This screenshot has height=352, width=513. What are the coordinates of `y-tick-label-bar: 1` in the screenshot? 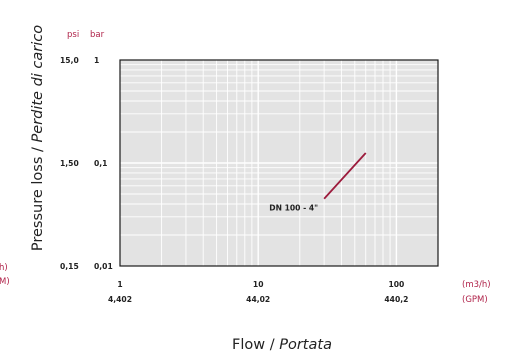 It's located at (96, 60).